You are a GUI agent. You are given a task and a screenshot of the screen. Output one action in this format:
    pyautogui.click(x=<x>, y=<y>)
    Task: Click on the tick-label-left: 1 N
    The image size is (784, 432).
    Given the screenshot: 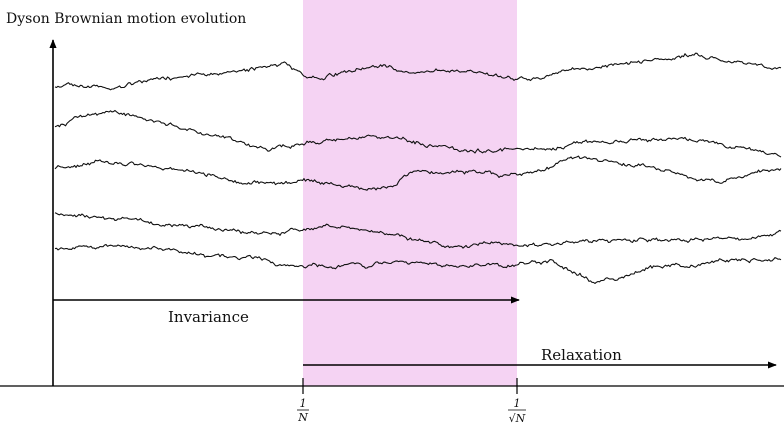 What is the action you would take?
    pyautogui.click(x=303, y=410)
    